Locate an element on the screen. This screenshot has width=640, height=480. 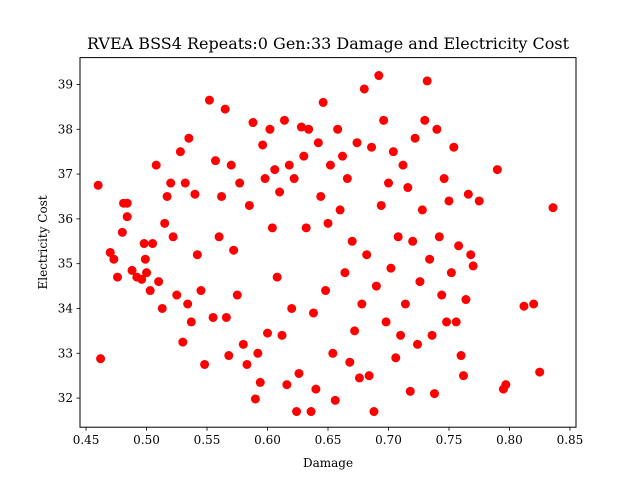
y-tick-label: 33 is located at coordinates (65, 353).